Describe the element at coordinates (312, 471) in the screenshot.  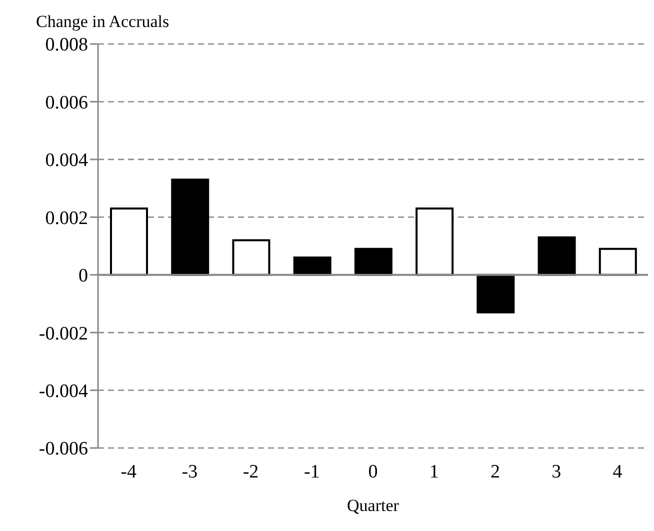
I see `x-tick-label: -1` at that location.